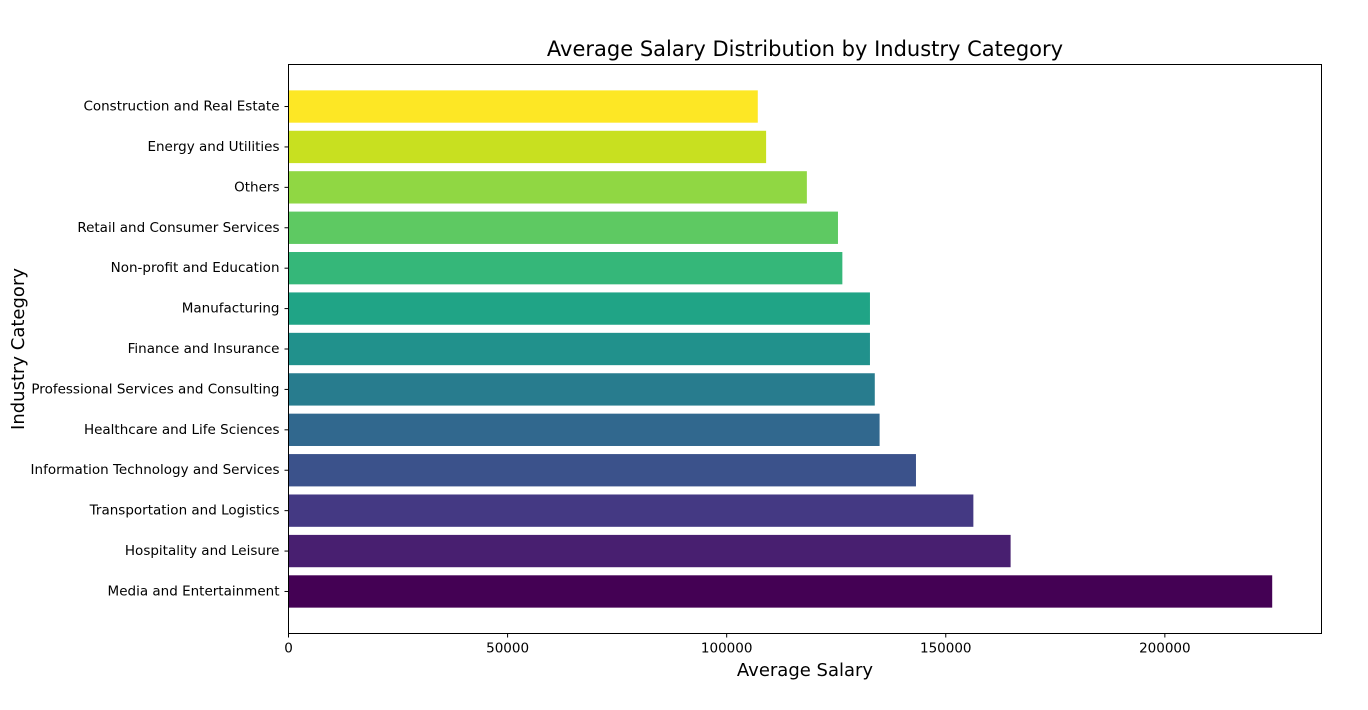 This screenshot has height=710, width=1368. What do you see at coordinates (178, 228) in the screenshot?
I see `y-tick-label: Retail and Consumer Services` at bounding box center [178, 228].